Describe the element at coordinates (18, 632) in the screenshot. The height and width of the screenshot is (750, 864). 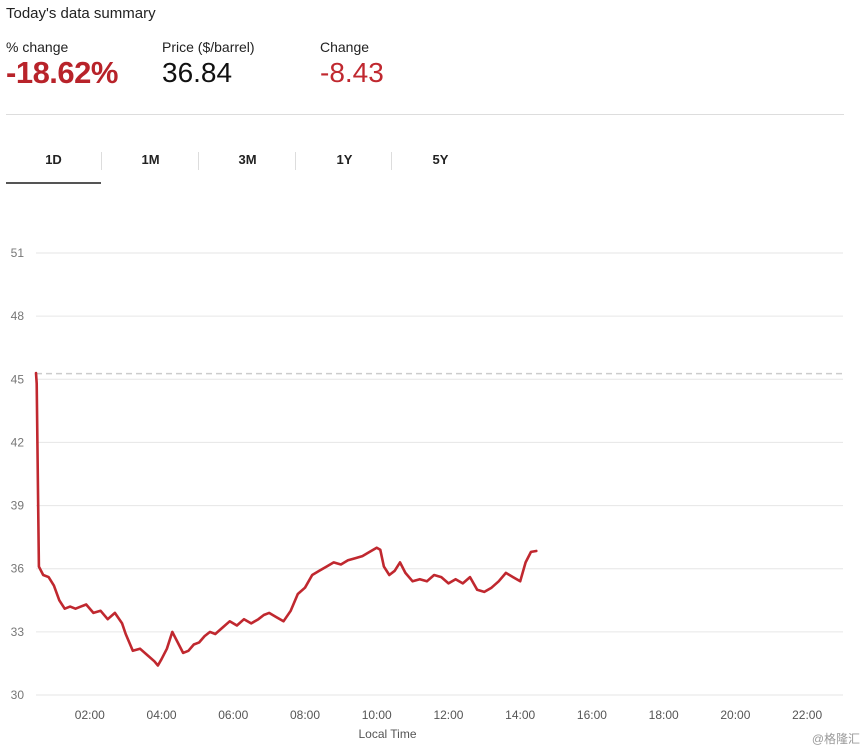
I see `y-tick-label: 33` at that location.